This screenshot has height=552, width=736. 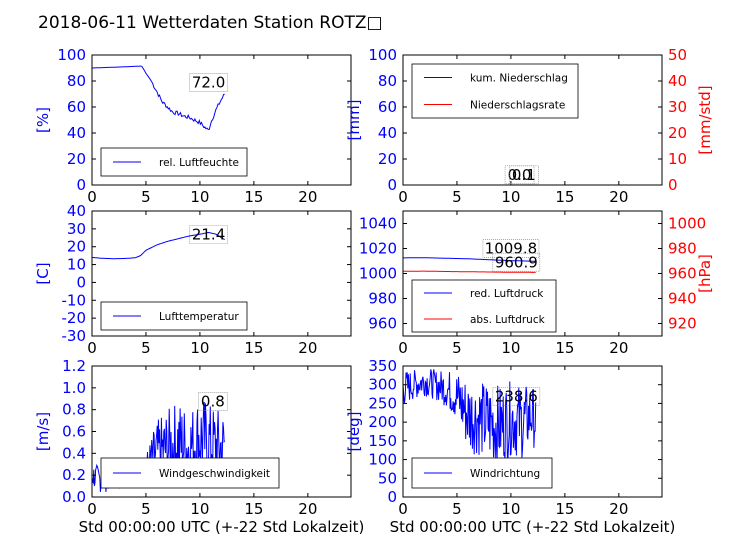 What do you see at coordinates (76, 265) in the screenshot?
I see `y-tick-label: 10` at bounding box center [76, 265].